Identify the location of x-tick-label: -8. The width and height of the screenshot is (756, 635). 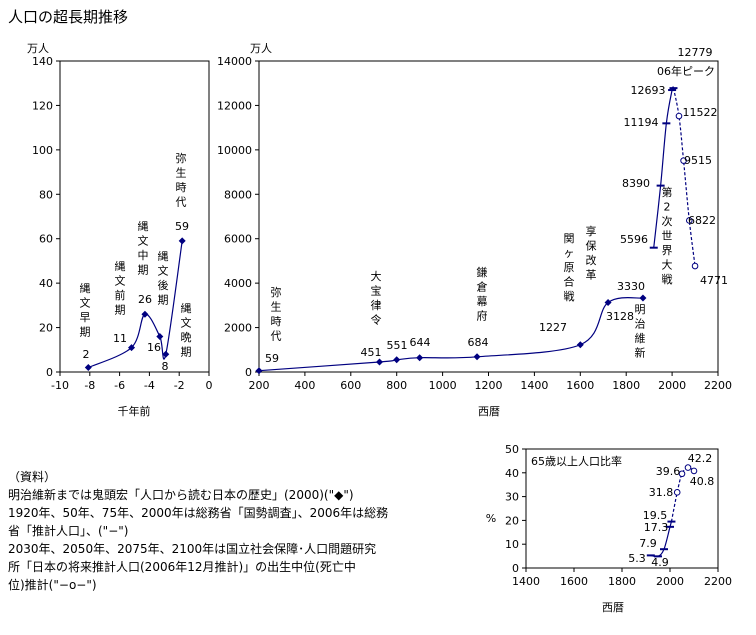
(89, 385).